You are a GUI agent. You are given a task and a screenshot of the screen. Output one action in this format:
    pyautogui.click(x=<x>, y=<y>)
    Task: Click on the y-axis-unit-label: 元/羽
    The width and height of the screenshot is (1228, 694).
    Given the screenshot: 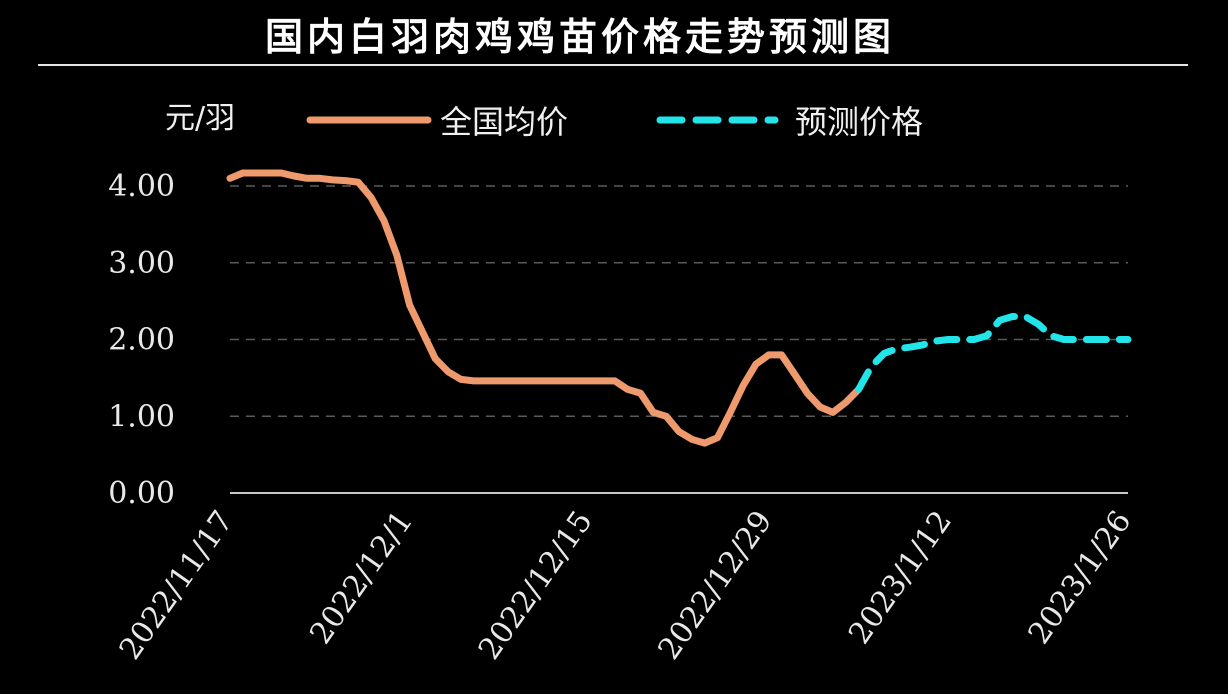 What is the action you would take?
    pyautogui.click(x=200, y=118)
    